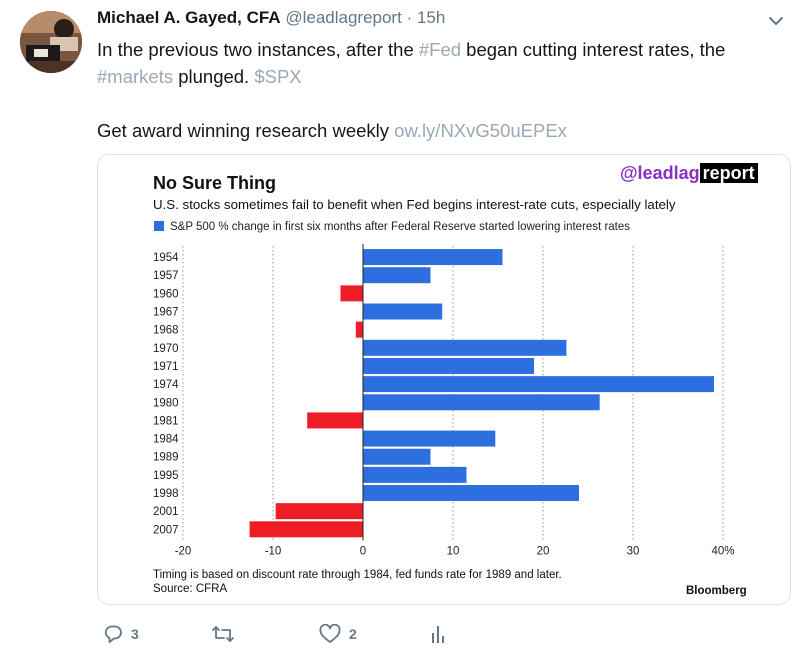 Image resolution: width=802 pixels, height=659 pixels. I want to click on x-tick-label: 10, so click(453, 551).